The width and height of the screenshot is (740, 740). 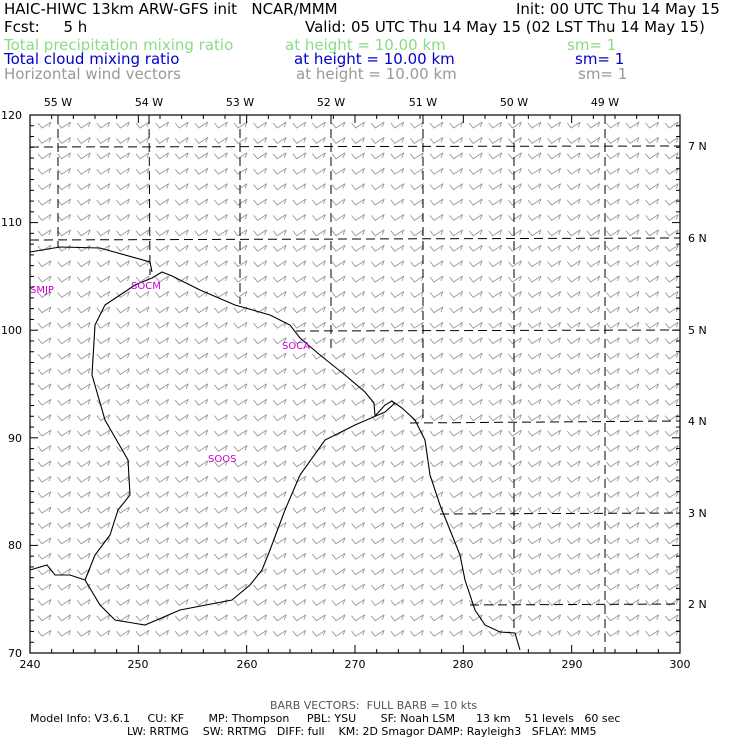 I want to click on lon-label: 50 W, so click(x=514, y=102).